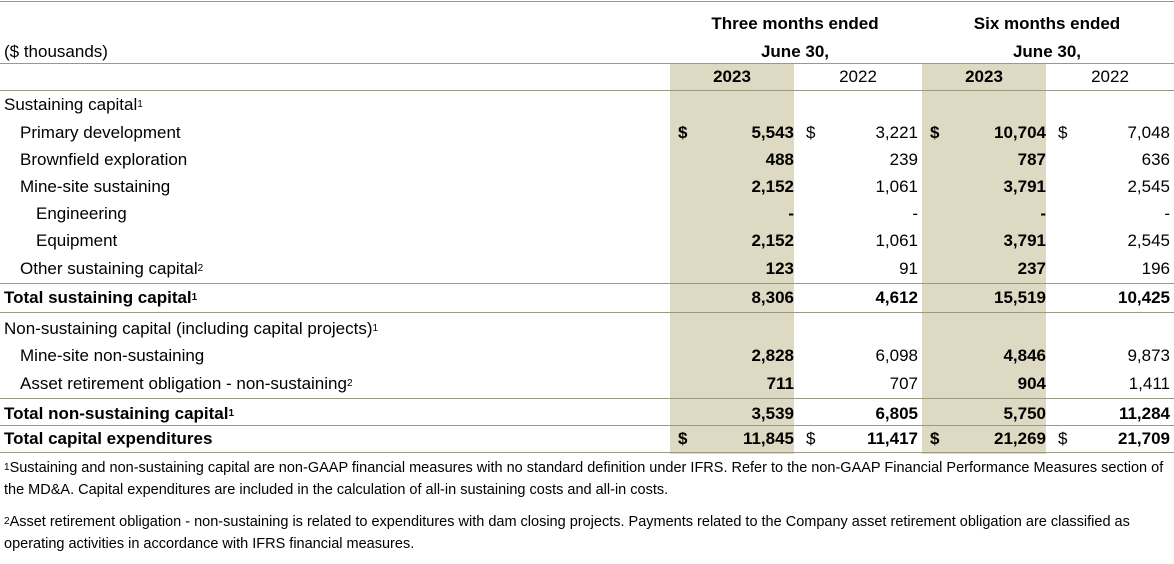 This screenshot has height=564, width=1174. Describe the element at coordinates (587, 90) in the screenshot. I see `rule-years` at that location.